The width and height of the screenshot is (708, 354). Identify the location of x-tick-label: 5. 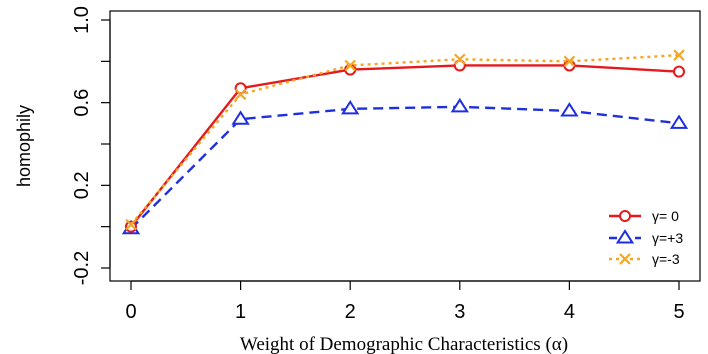
(678, 312).